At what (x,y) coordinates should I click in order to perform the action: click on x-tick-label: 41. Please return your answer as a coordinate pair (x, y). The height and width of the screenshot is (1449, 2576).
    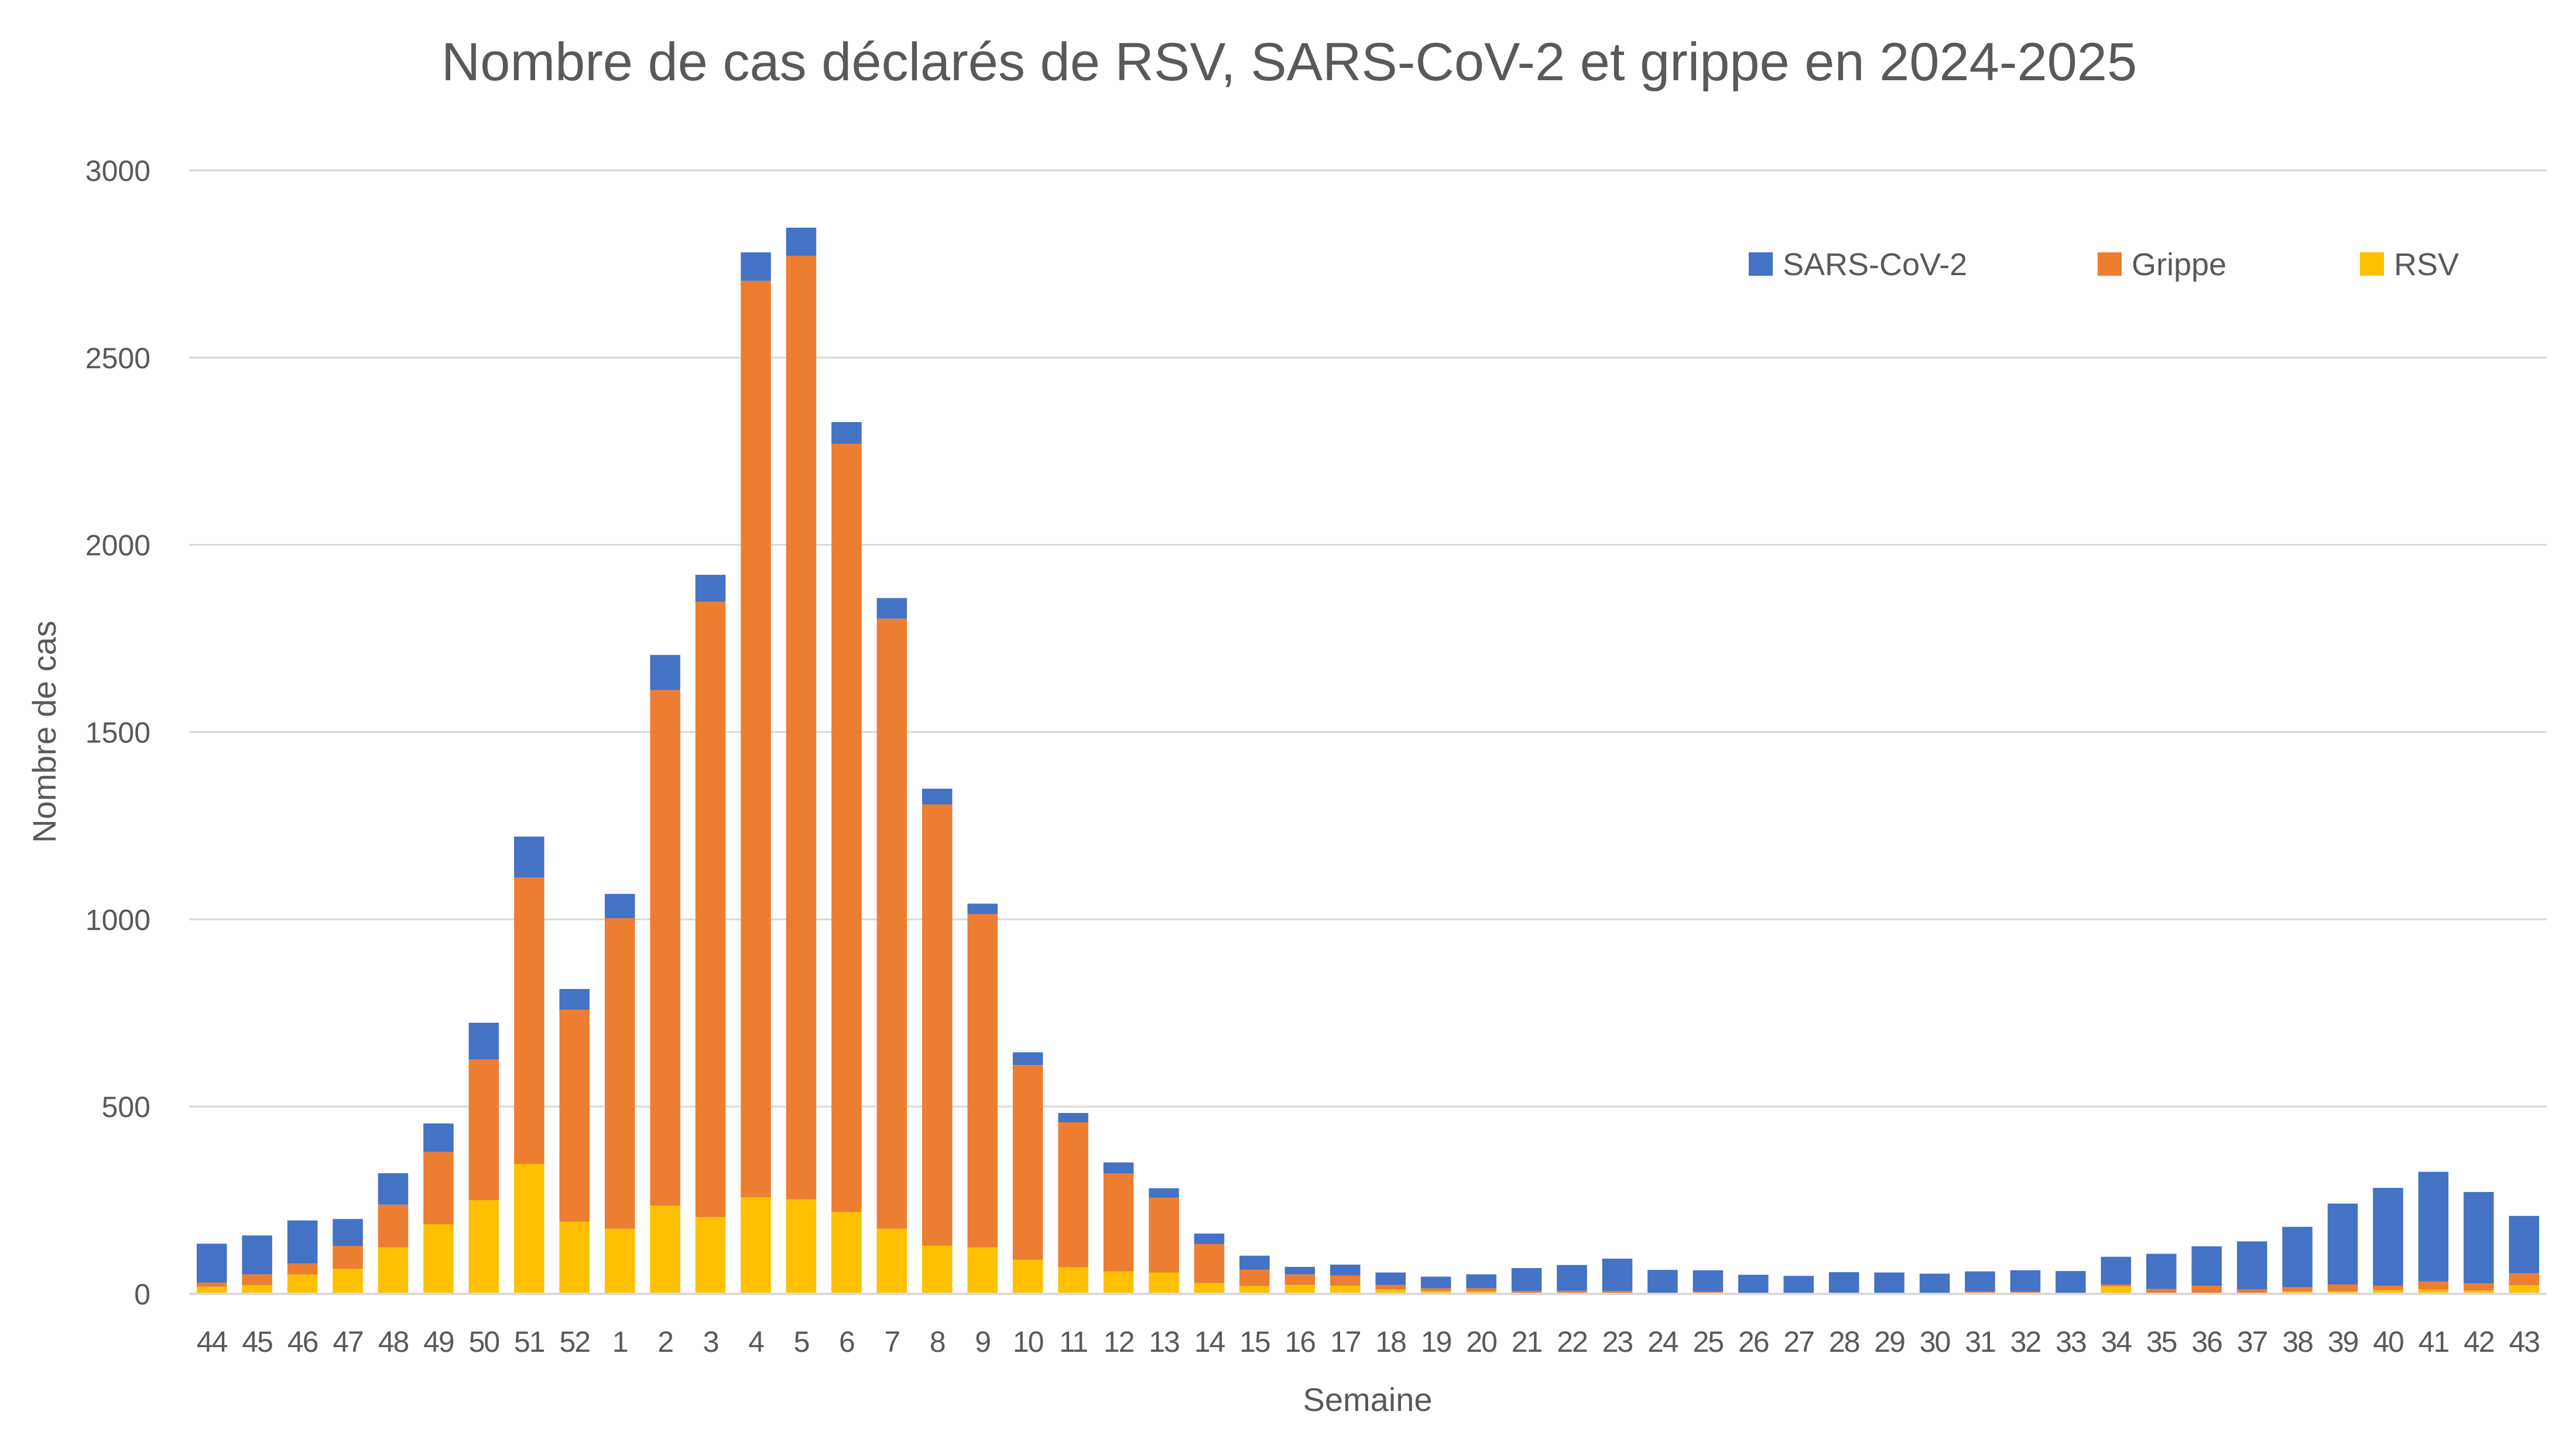
    Looking at the image, I should click on (2434, 1341).